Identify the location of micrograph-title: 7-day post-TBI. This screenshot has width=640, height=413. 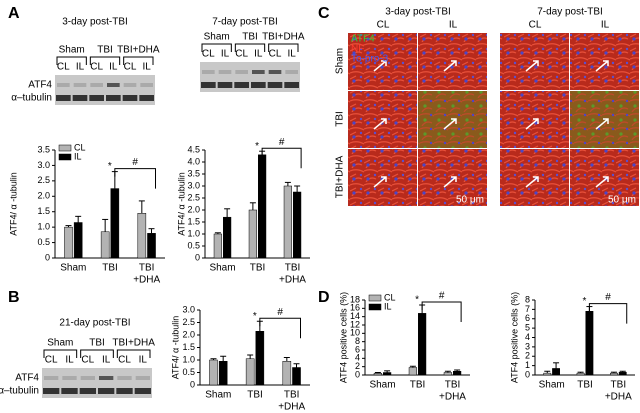
(570, 12).